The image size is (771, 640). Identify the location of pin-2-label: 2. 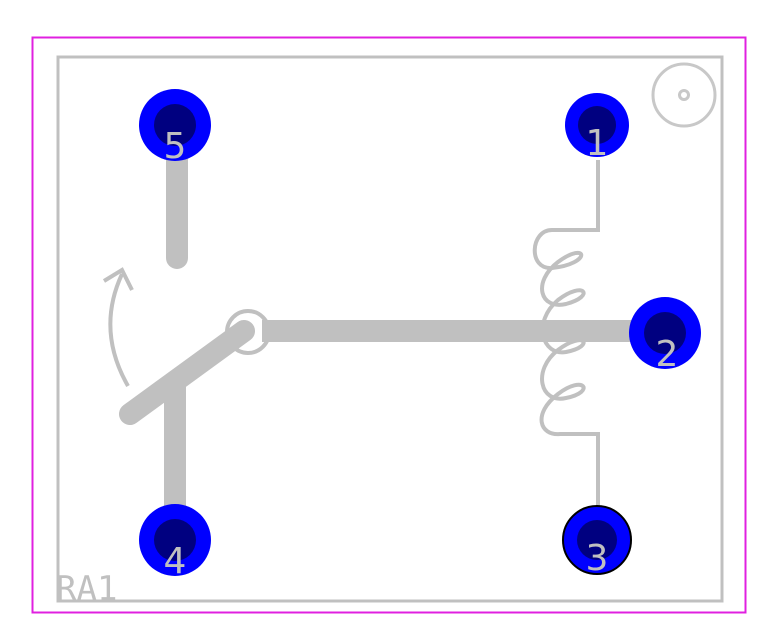
(667, 354).